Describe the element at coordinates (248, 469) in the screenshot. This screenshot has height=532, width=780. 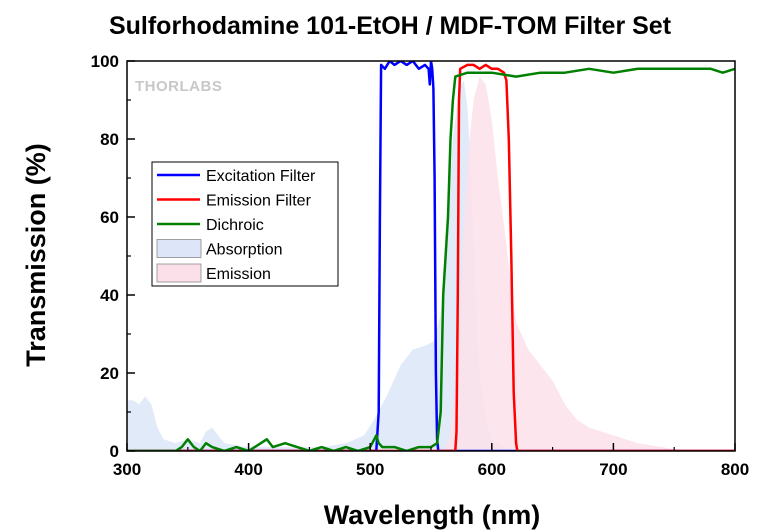
I see `x-tick-label: 400` at that location.